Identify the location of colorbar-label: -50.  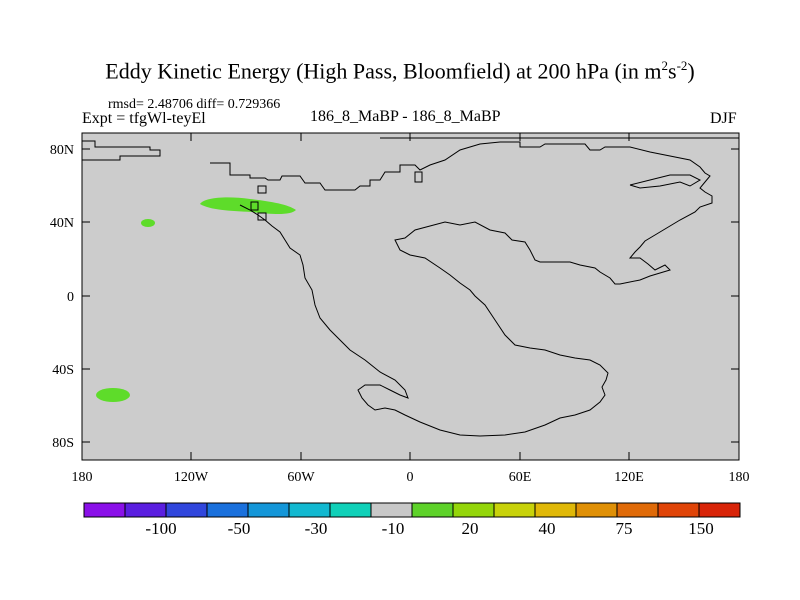
(239, 528).